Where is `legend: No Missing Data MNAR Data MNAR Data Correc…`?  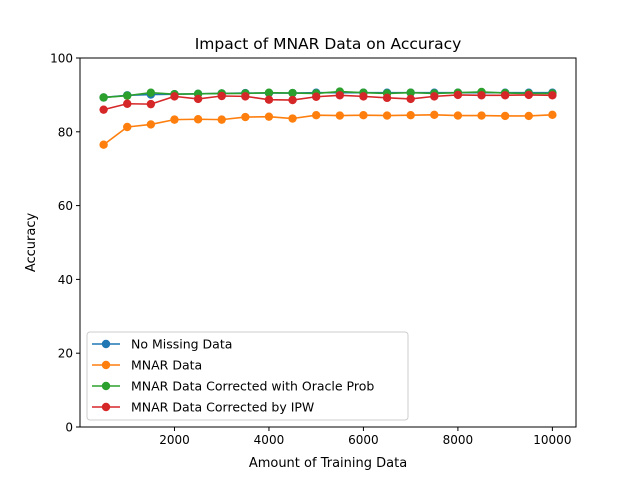 legend: No Missing Data MNAR Data MNAR Data Correc… is located at coordinates (247, 376).